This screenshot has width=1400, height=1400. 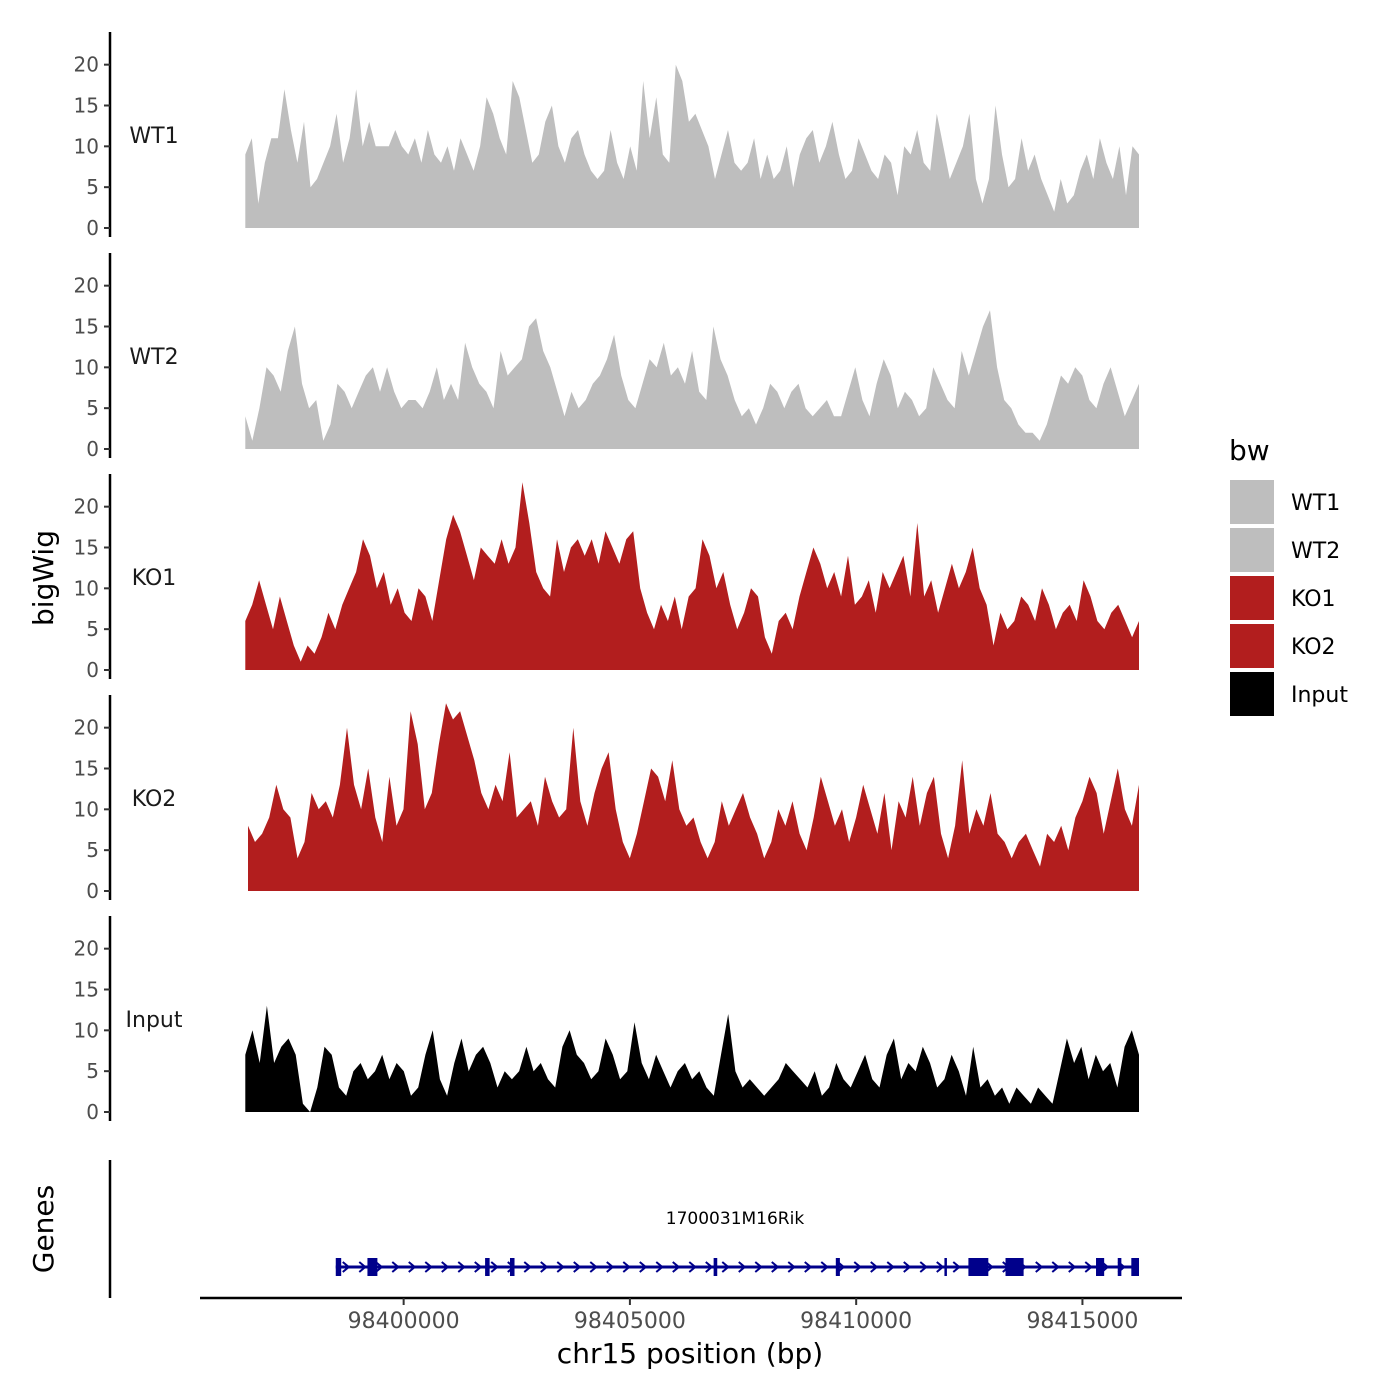 I want to click on panel-wt1: 0 5 10 15 20 WT1, so click(x=607, y=136).